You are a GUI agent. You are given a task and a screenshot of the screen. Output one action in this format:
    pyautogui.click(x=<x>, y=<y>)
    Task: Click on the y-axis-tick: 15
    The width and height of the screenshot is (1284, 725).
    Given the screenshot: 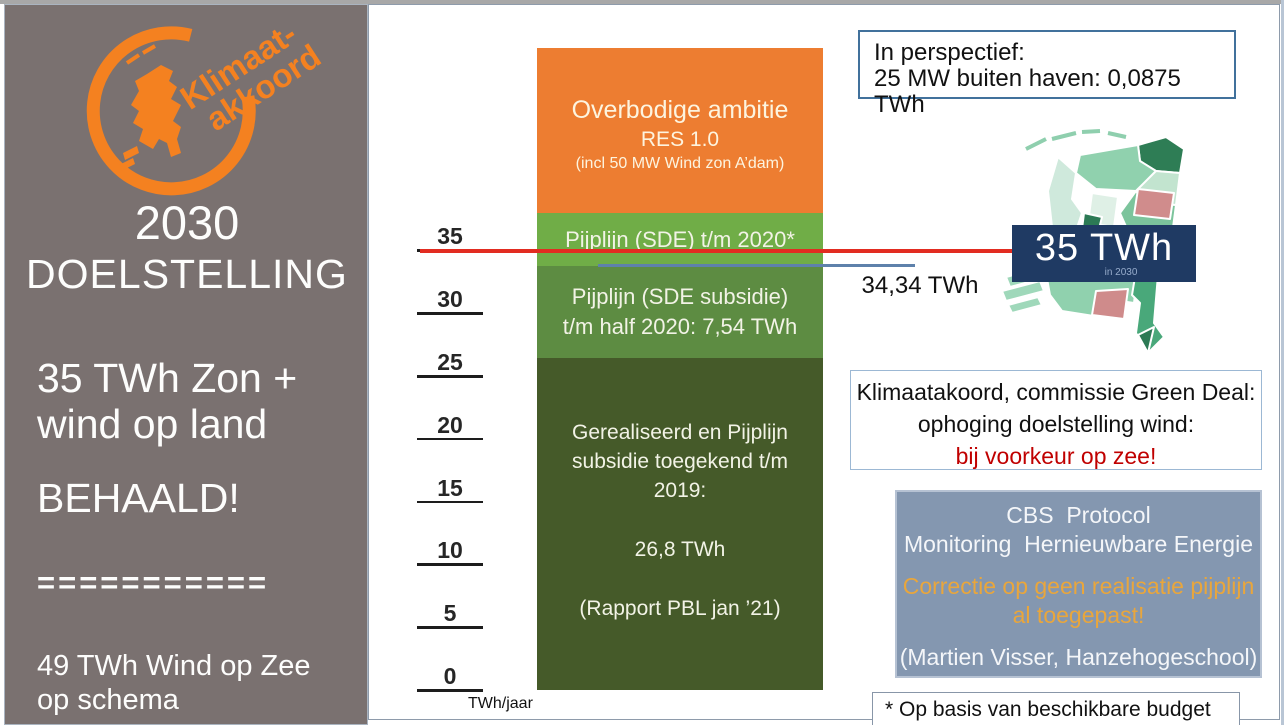 What is the action you would take?
    pyautogui.click(x=450, y=489)
    